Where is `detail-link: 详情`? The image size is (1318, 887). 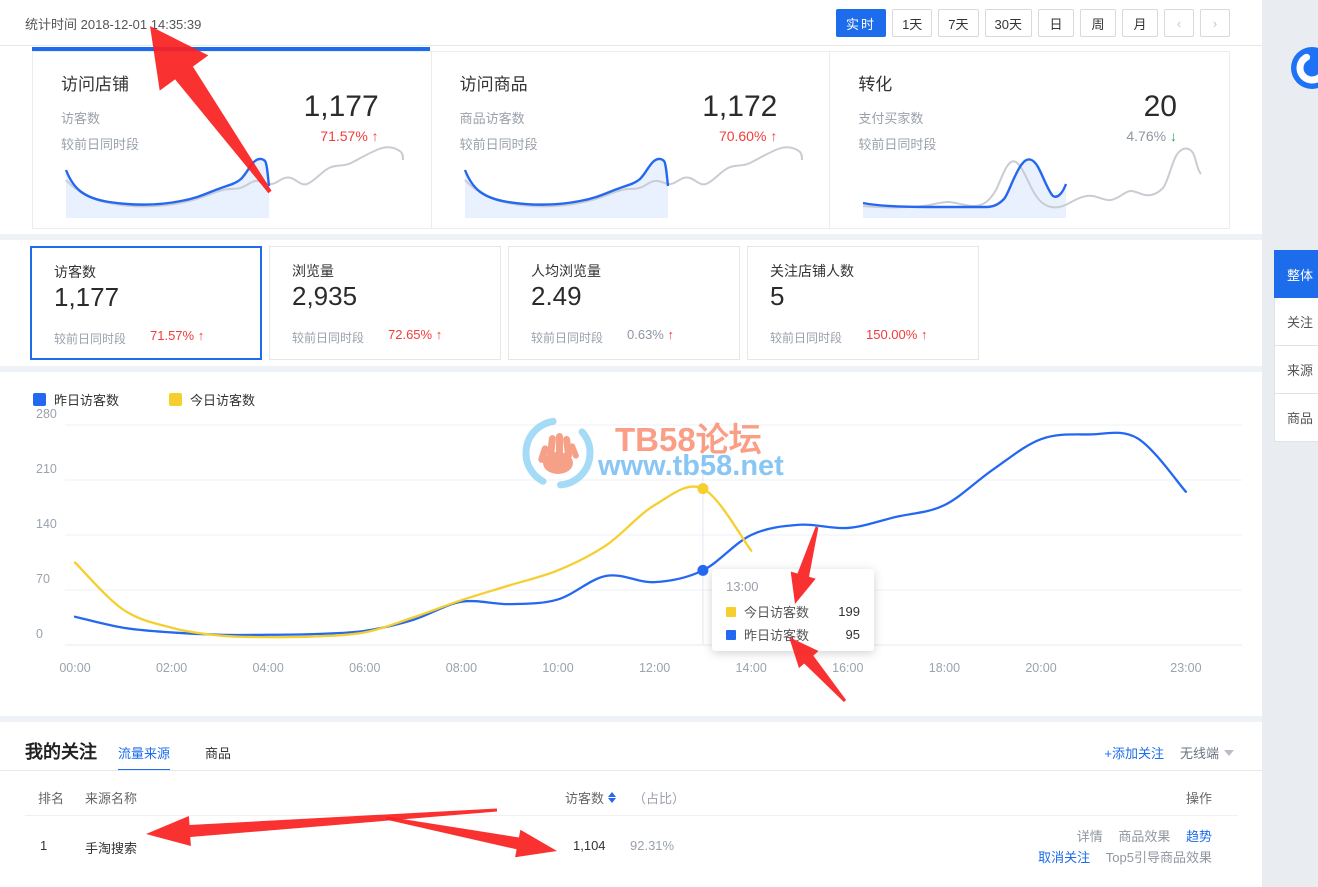
detail-link: 详情 is located at coordinates (1089, 836).